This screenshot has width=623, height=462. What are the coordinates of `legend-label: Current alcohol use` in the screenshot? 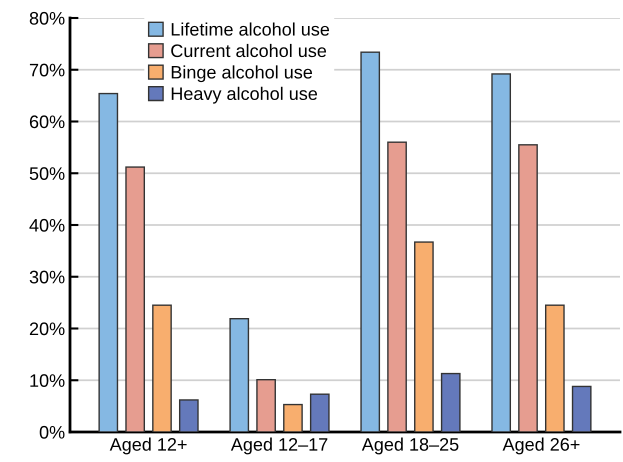 It's located at (248, 51).